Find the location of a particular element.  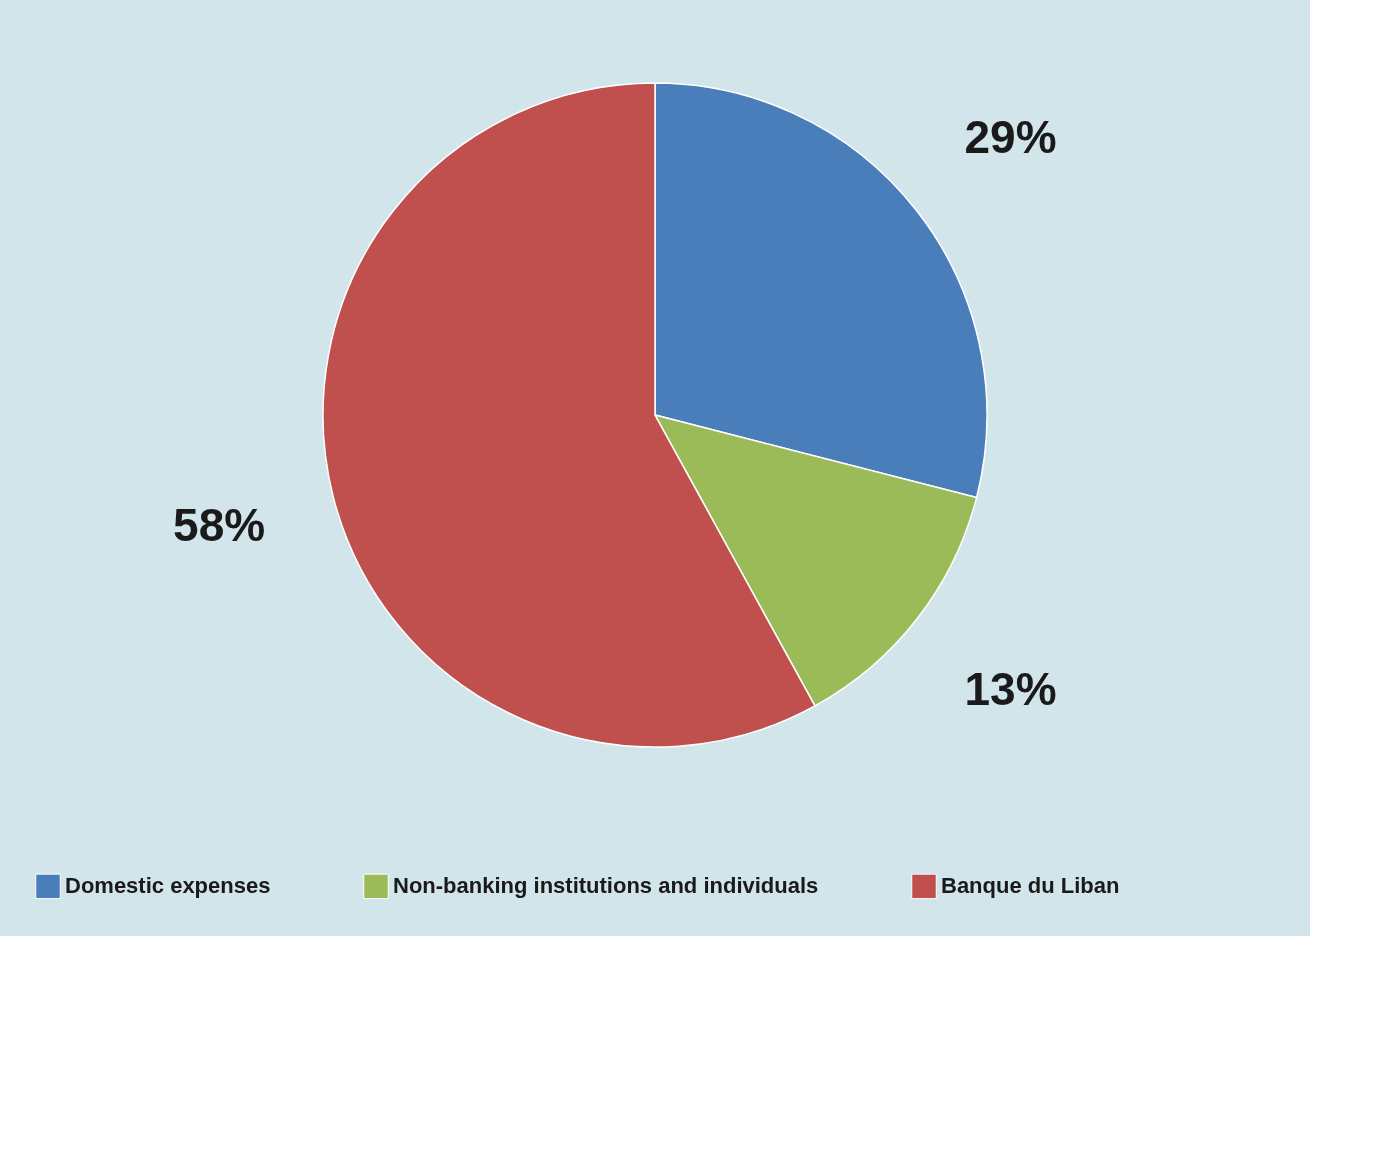

legend-label: Non-banking institutions and individuals is located at coordinates (606, 886).